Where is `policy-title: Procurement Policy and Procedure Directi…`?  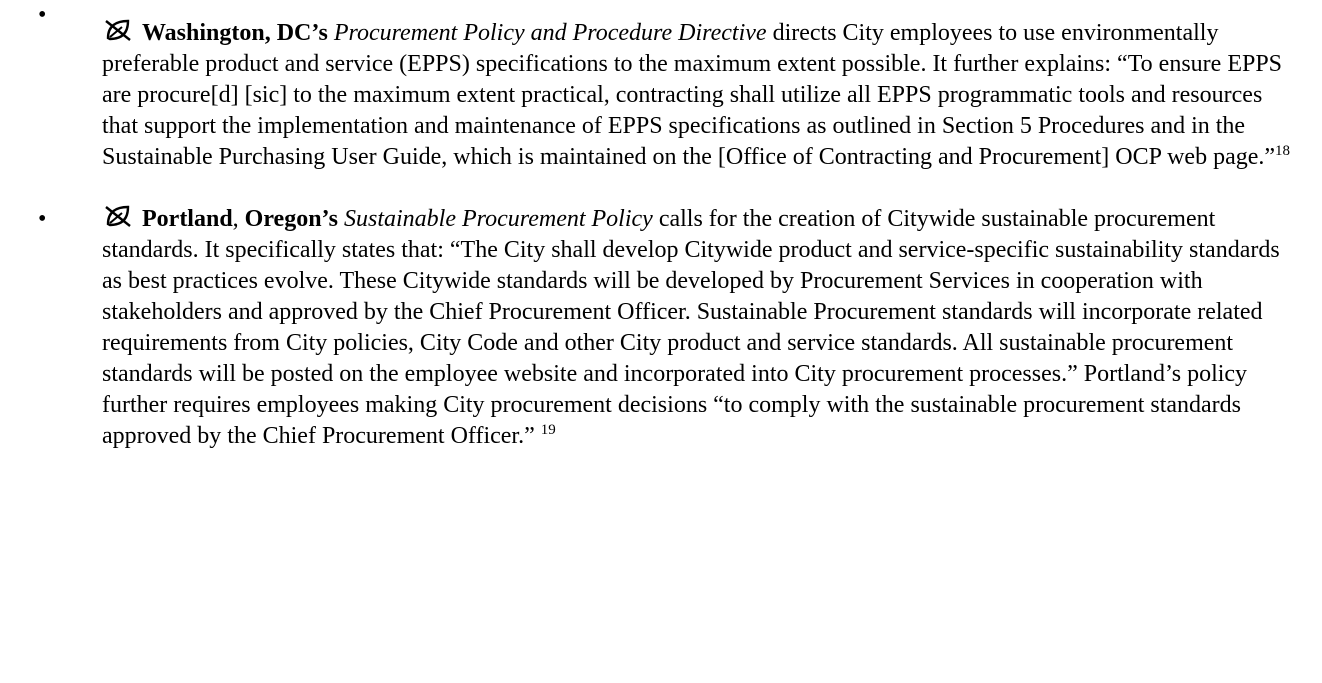
policy-title: Procurement Policy and Procedure Directi… is located at coordinates (550, 33).